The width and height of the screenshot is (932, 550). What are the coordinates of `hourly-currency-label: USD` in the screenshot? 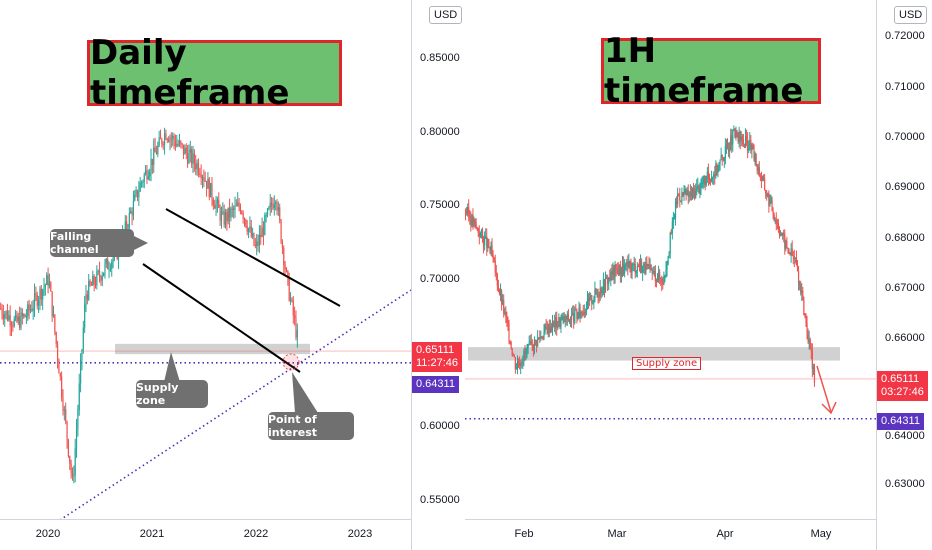 It's located at (911, 15).